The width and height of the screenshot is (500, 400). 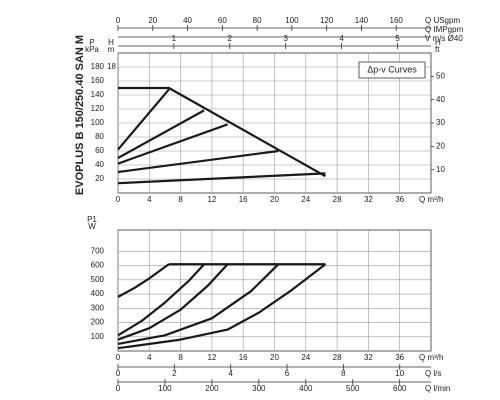 I want to click on secondary-tick-label: 140, so click(x=362, y=20).